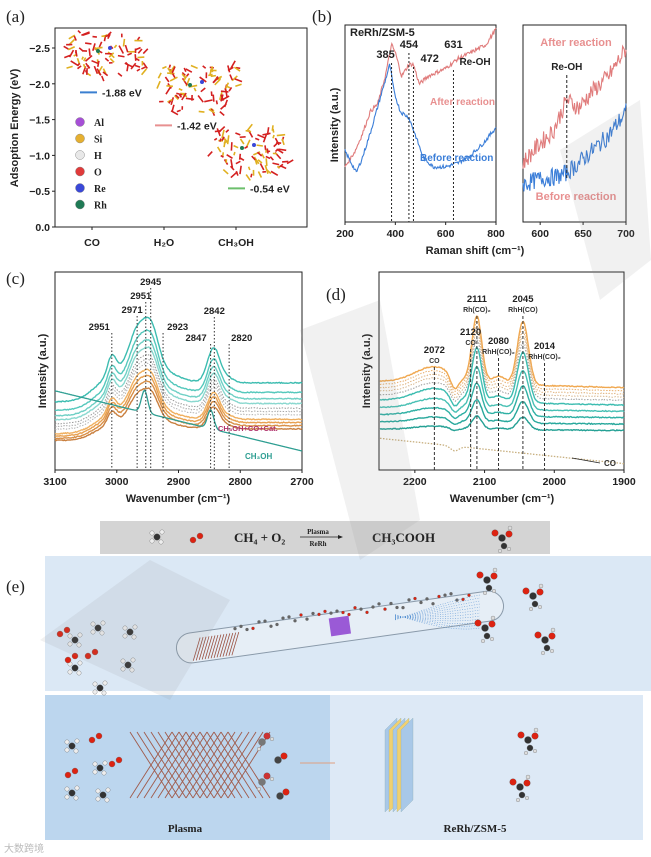  Describe the element at coordinates (110, 48) in the screenshot. I see `re-atom` at that location.